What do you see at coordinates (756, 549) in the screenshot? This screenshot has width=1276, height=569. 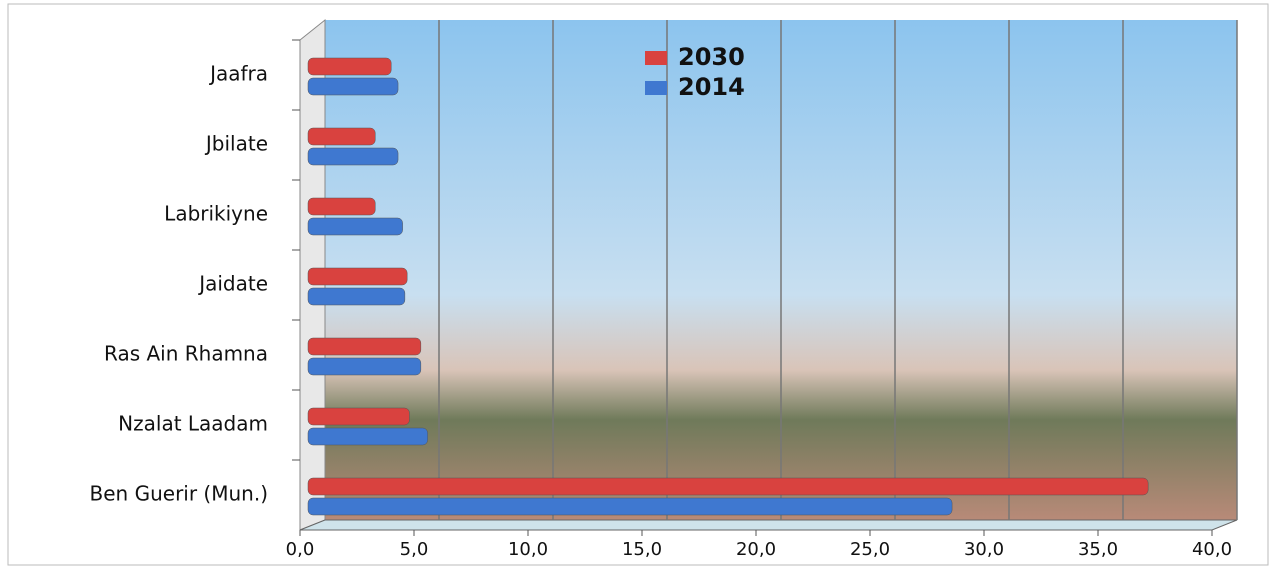 I see `x-tick-label: 20,0` at bounding box center [756, 549].